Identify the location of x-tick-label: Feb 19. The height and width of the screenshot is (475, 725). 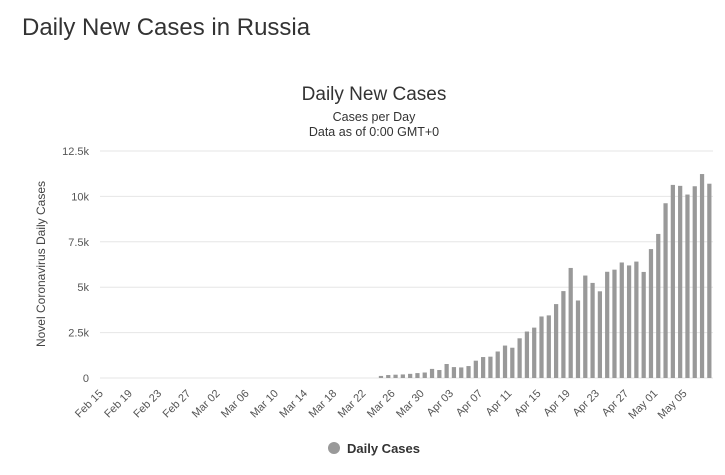
(118, 404).